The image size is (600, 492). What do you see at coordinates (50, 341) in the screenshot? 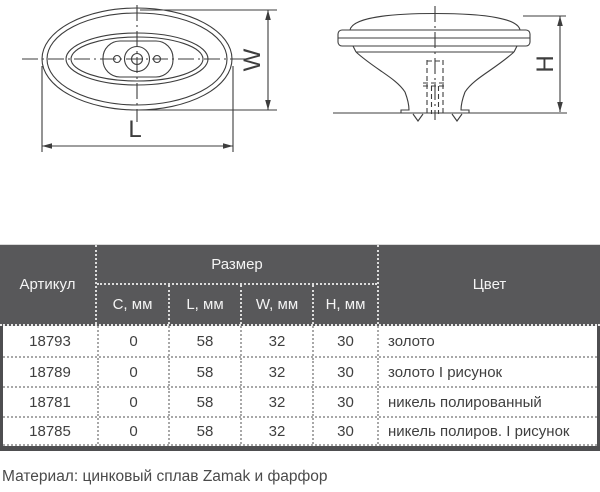
I see `cell-article: 18793` at bounding box center [50, 341].